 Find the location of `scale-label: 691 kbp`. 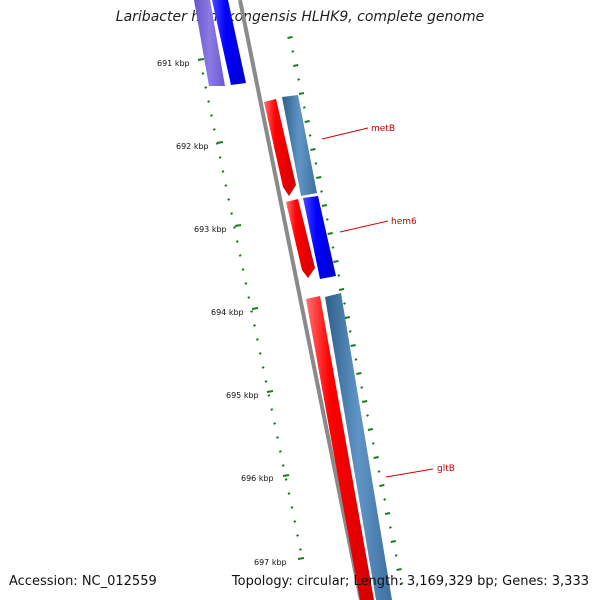

scale-label: 691 kbp is located at coordinates (173, 63).